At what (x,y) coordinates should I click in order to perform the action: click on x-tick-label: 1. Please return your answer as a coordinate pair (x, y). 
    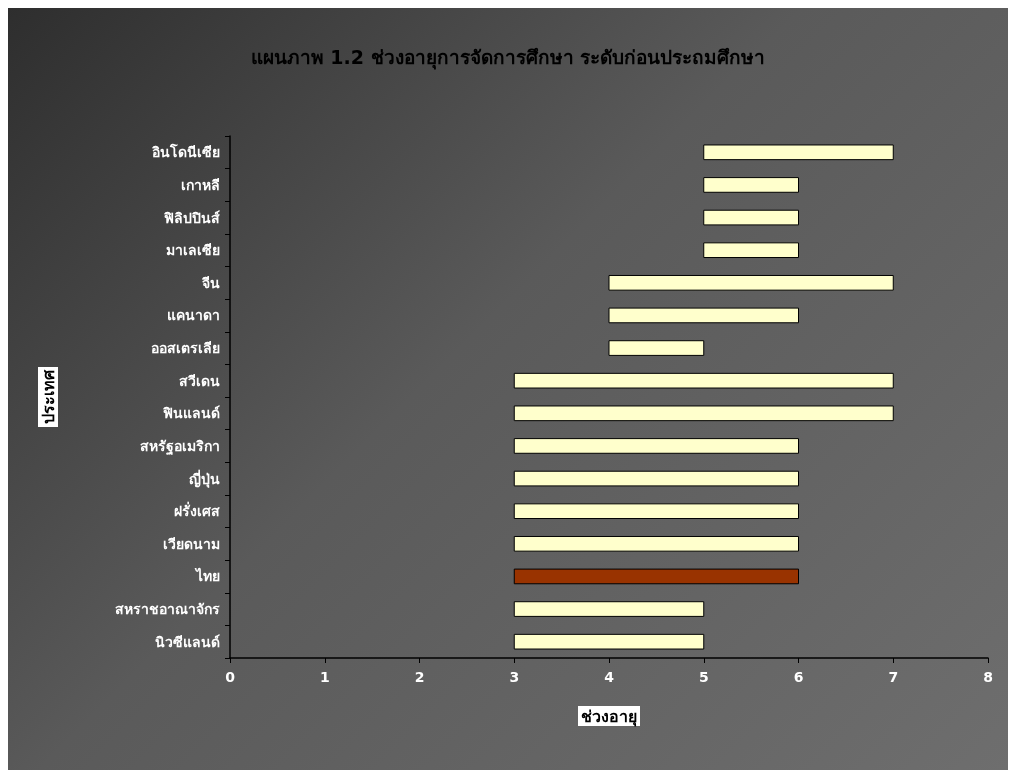
    Looking at the image, I should click on (324, 677).